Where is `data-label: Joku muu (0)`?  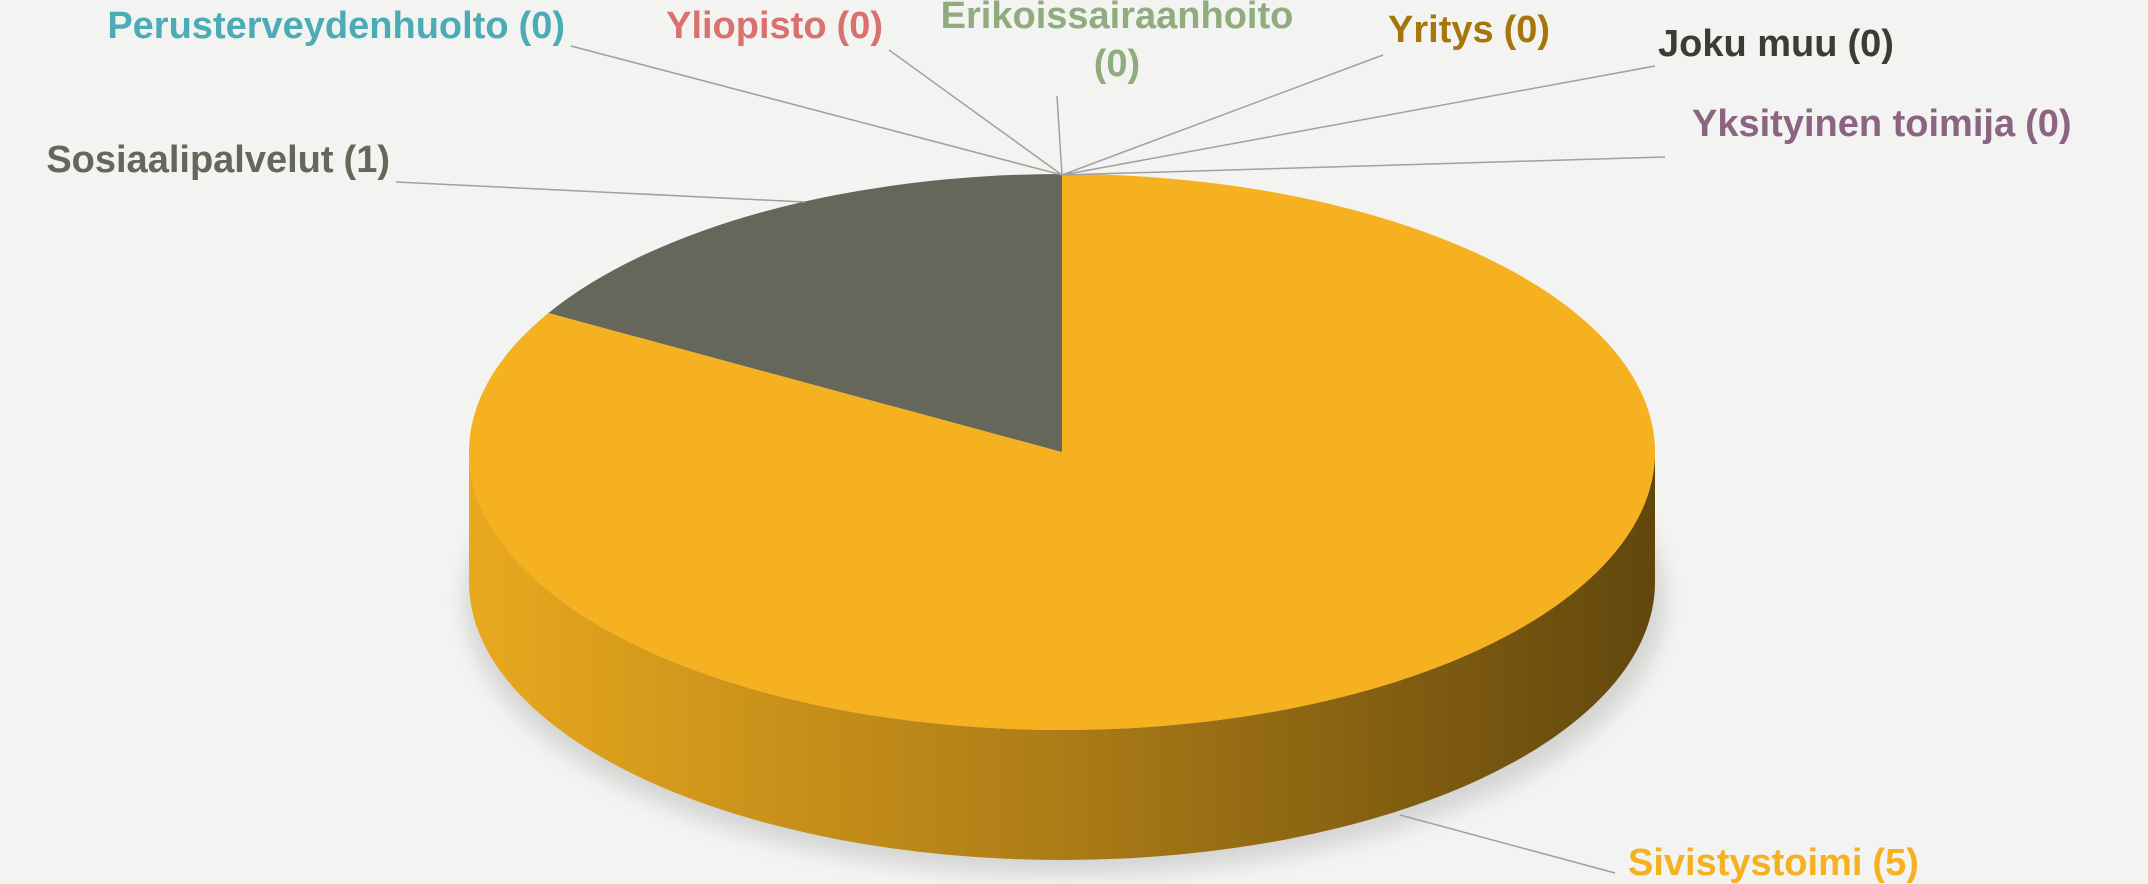 data-label: Joku muu (0) is located at coordinates (1776, 44).